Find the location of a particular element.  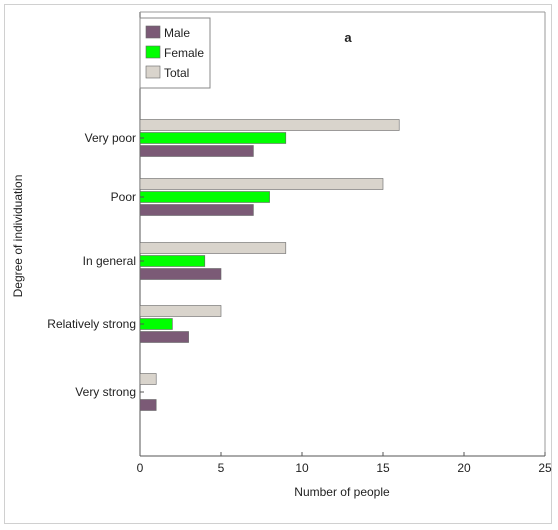

legend-swatch-total is located at coordinates (153, 72).